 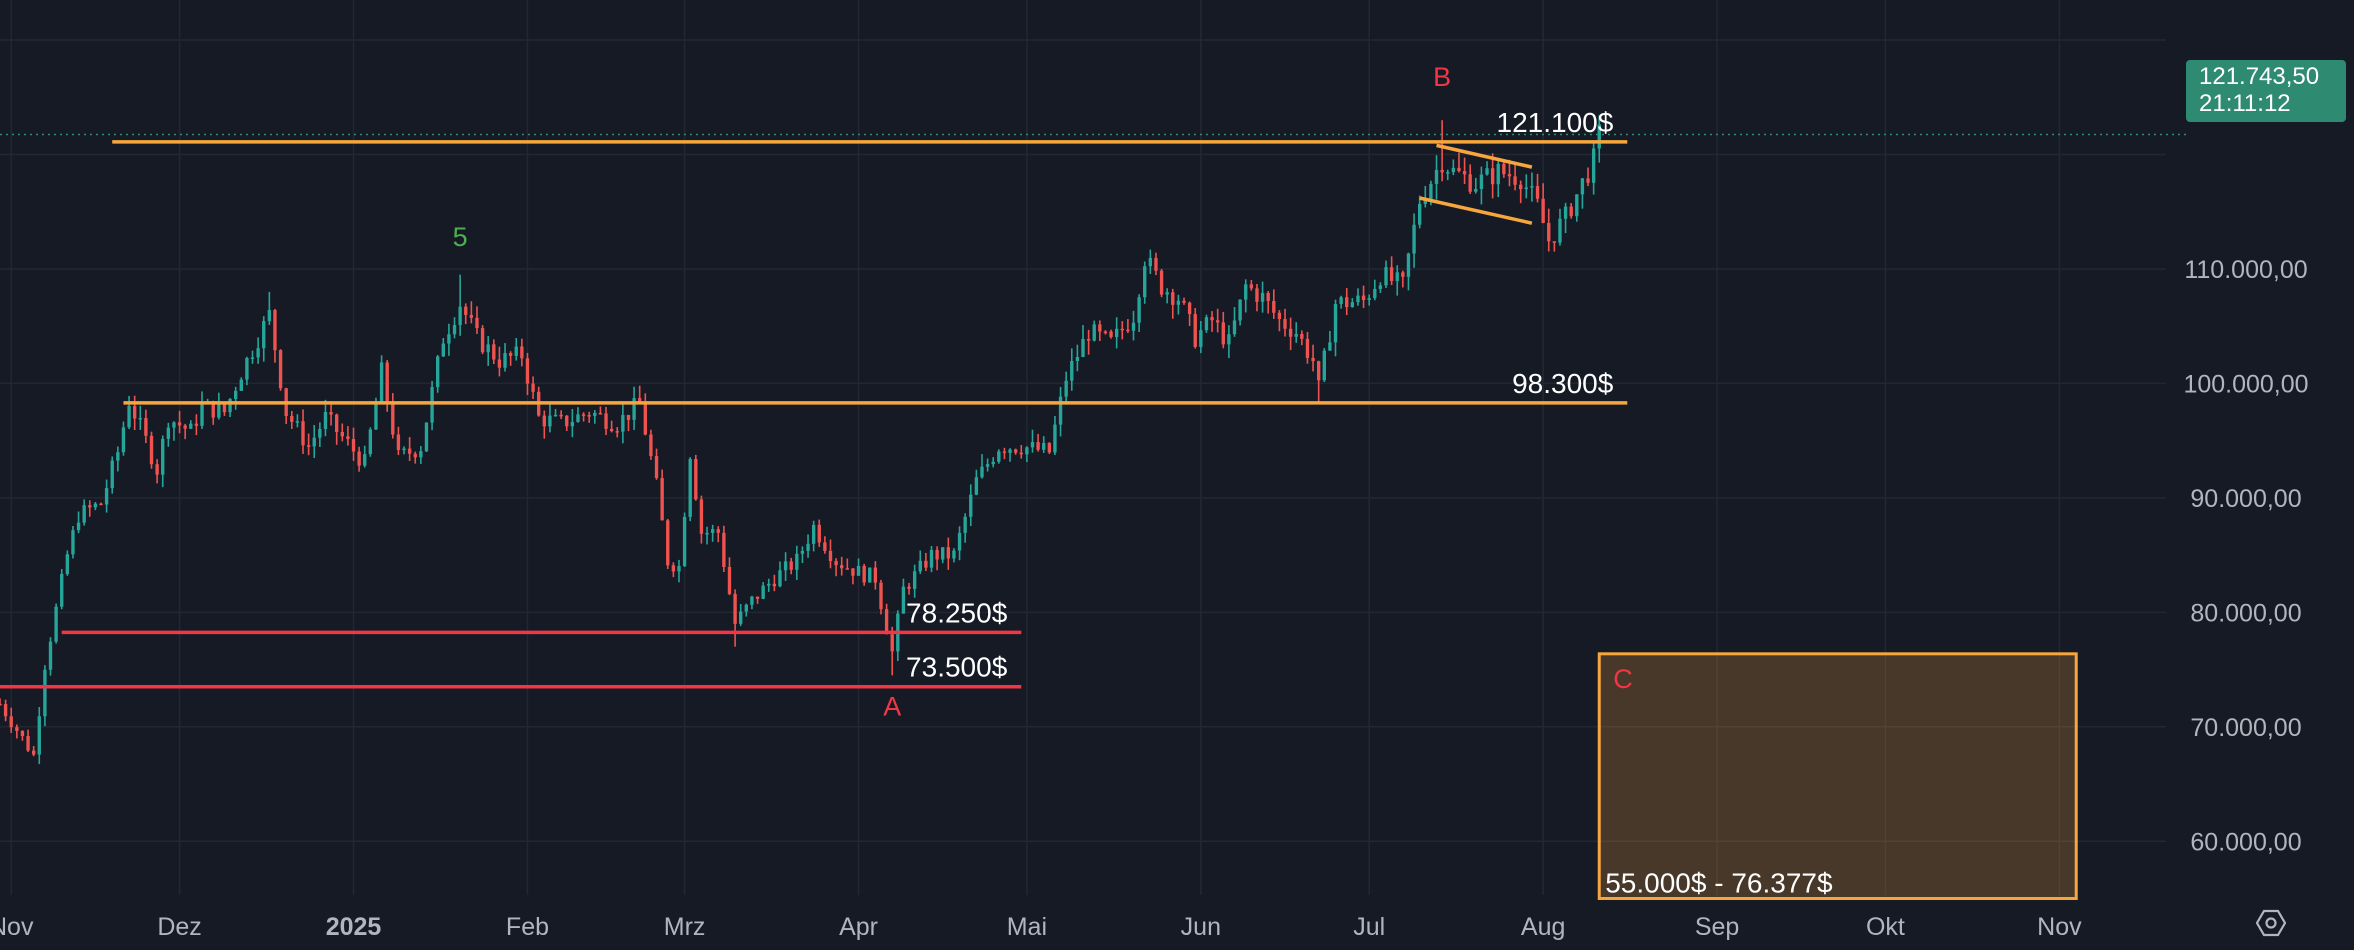 I want to click on x-tick-label: Sep, so click(x=1717, y=927).